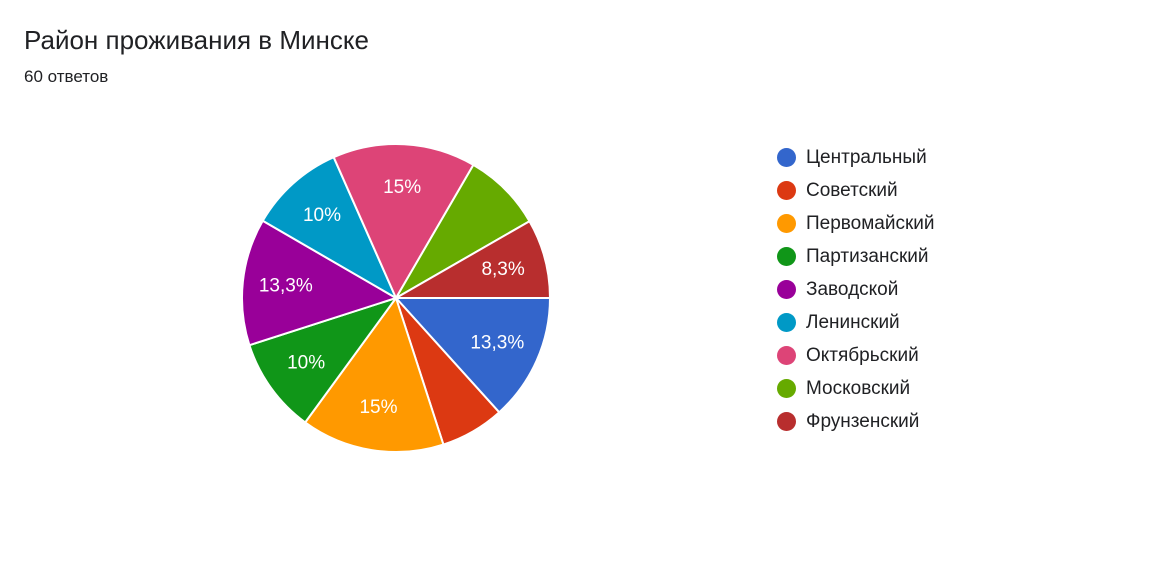  I want to click on chart-title: Район проживания в Минске, so click(196, 40).